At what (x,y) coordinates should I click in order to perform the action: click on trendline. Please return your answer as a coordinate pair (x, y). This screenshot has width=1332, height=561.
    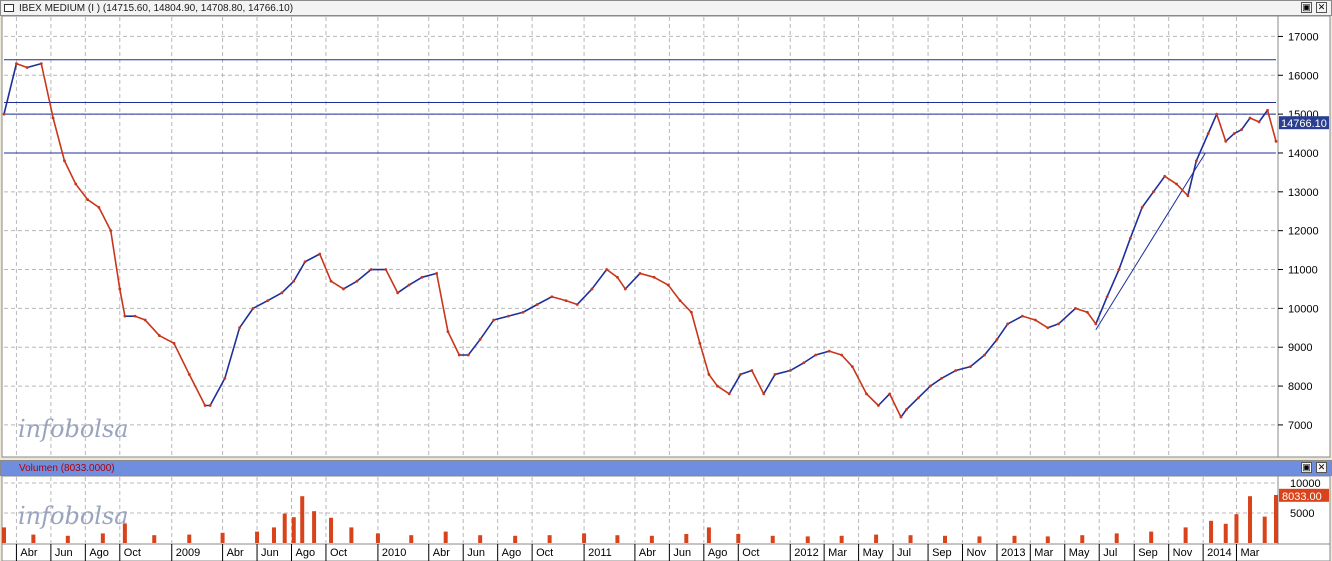
    Looking at the image, I should click on (1150, 241).